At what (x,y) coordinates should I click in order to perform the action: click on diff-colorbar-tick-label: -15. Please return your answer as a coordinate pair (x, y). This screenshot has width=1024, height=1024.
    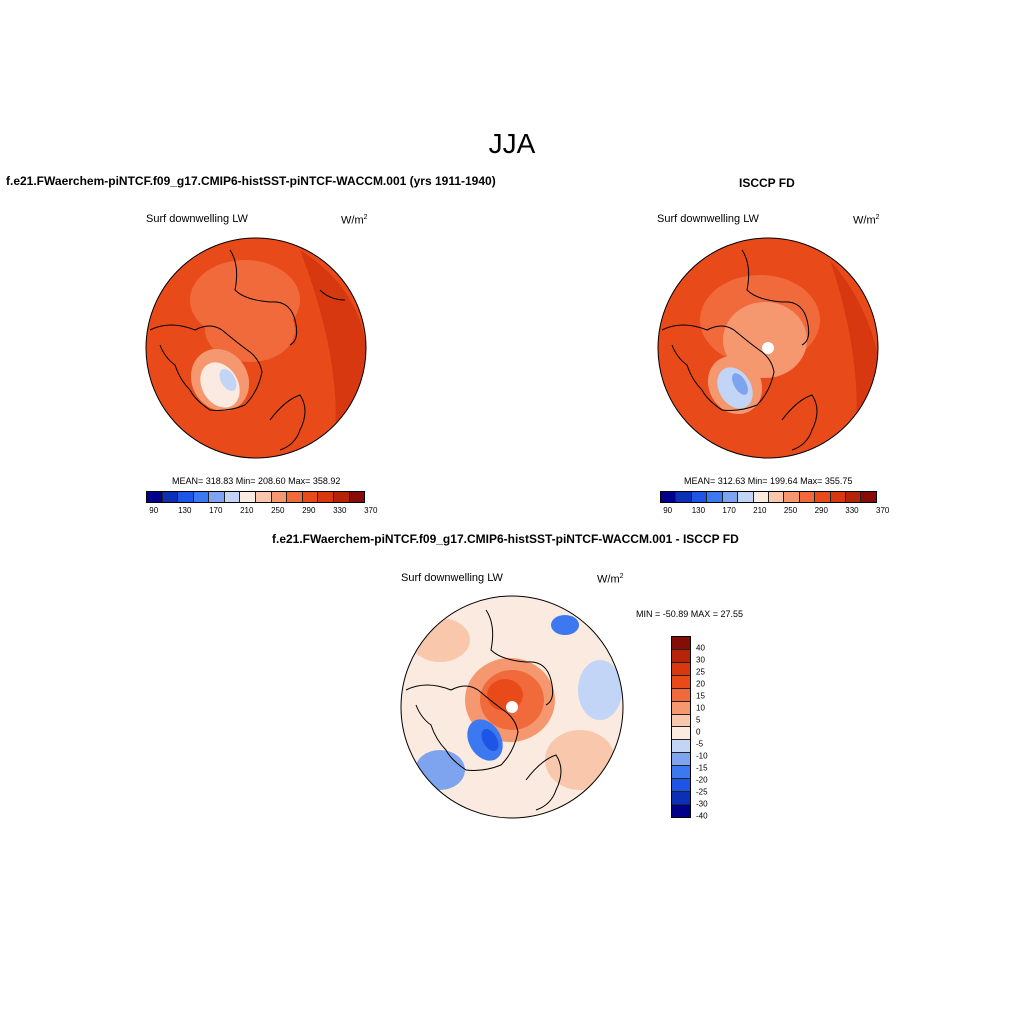
    Looking at the image, I should click on (702, 768).